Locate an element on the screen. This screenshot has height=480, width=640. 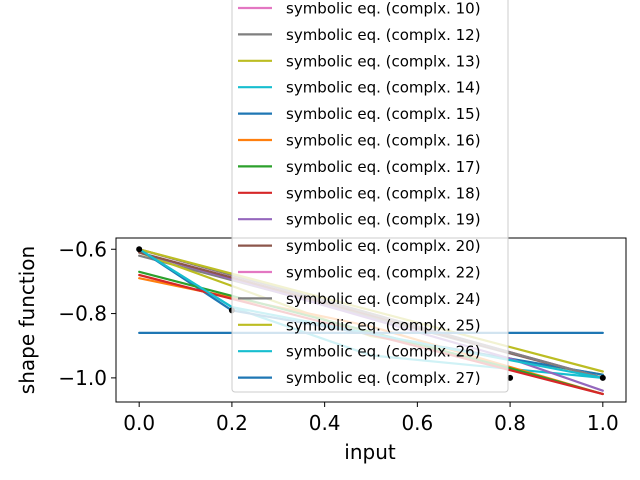
legend-label: symbolic eq. (complx. 19) is located at coordinates (383, 220).